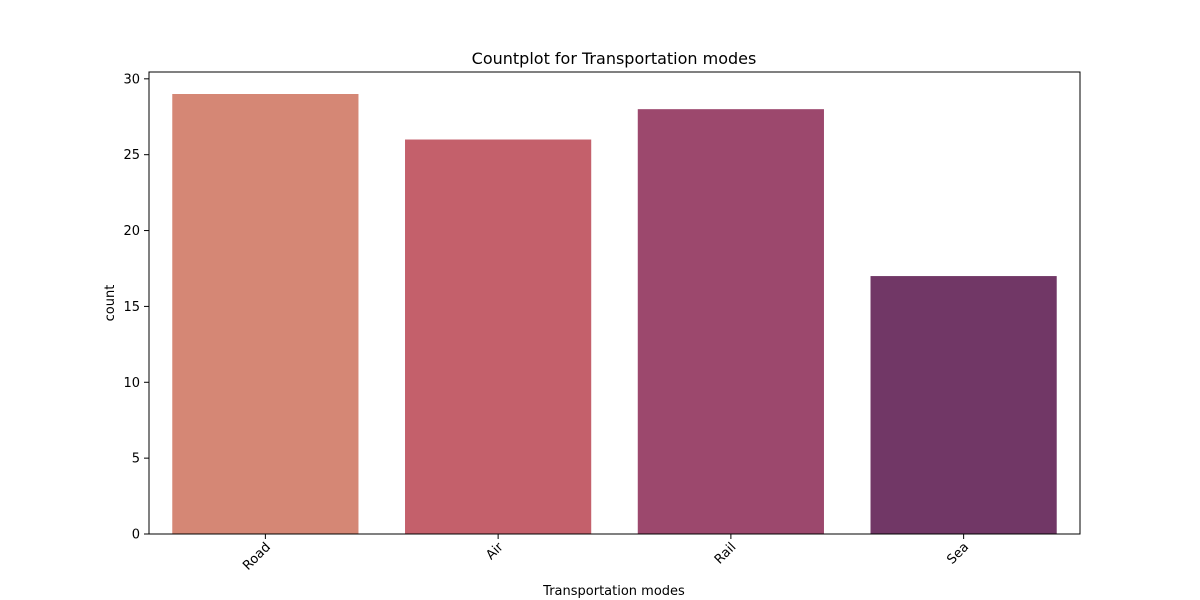 This screenshot has height=600, width=1200. I want to click on chart-title: Countplot for Transportation modes, so click(614, 58).